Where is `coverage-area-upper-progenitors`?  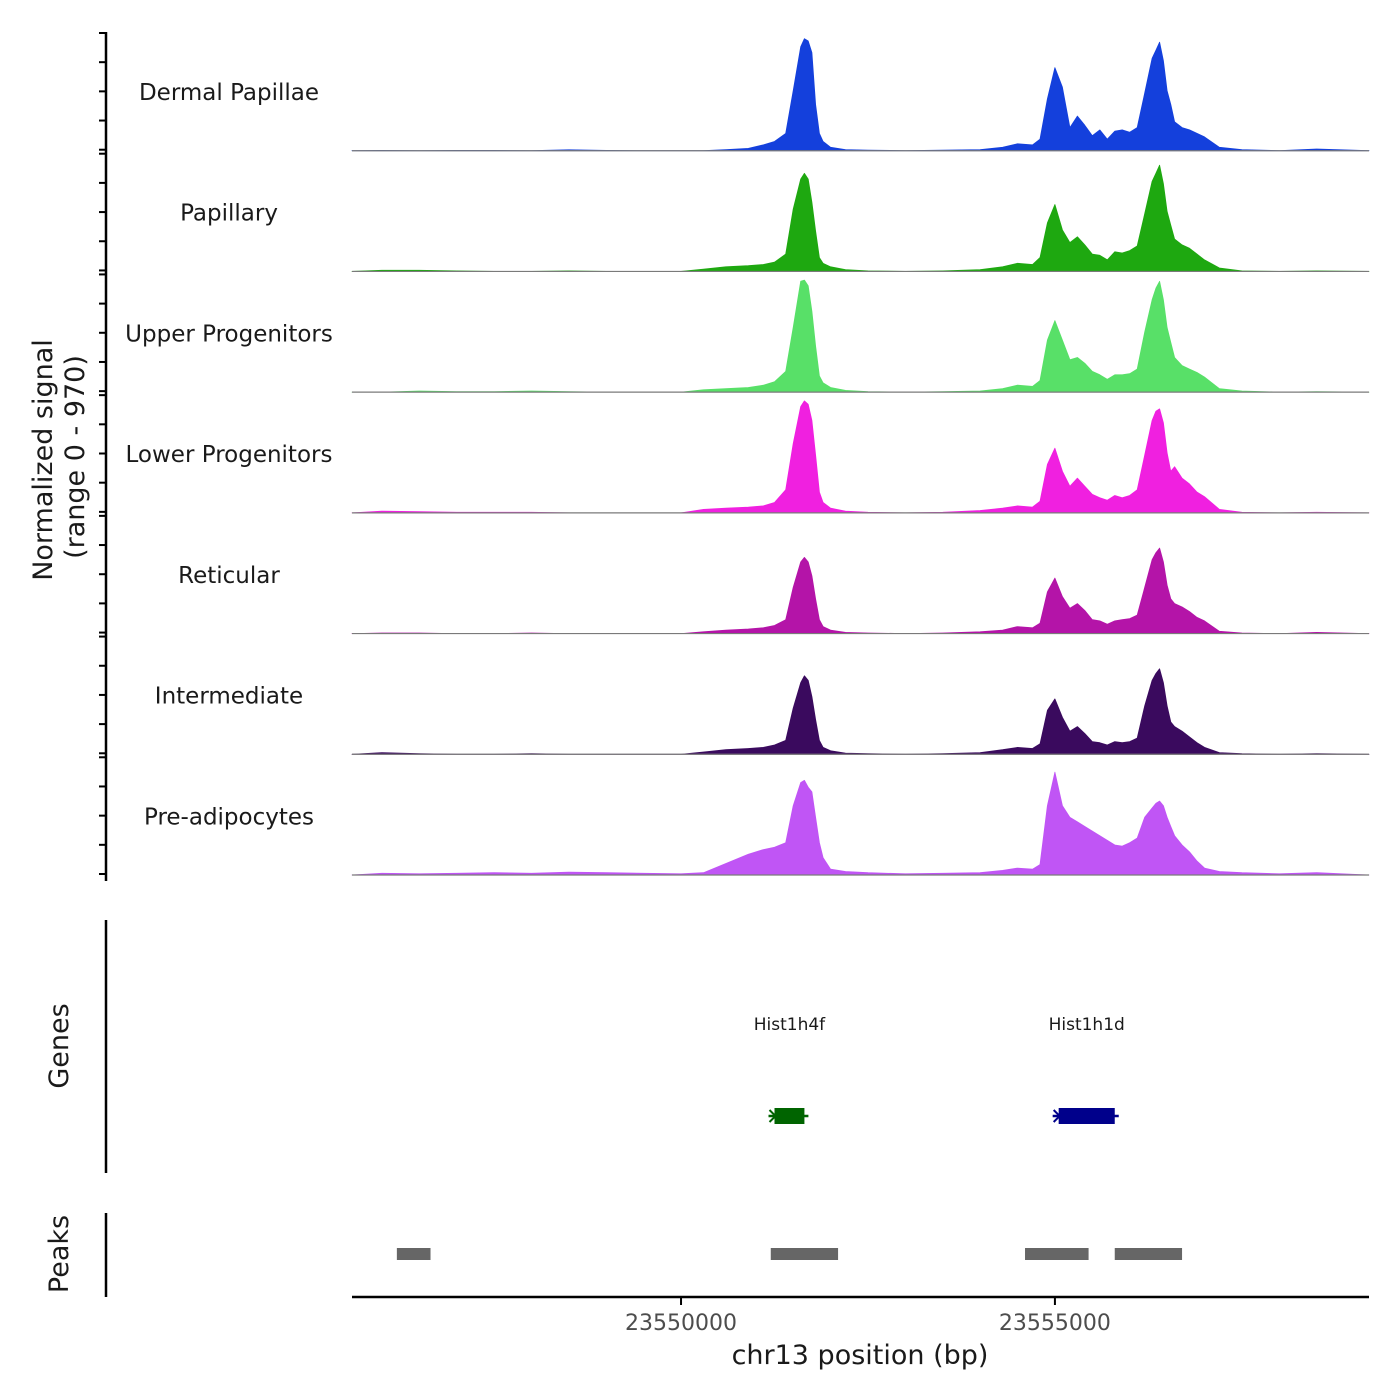
coverage-area-upper-progenitors is located at coordinates (860, 336).